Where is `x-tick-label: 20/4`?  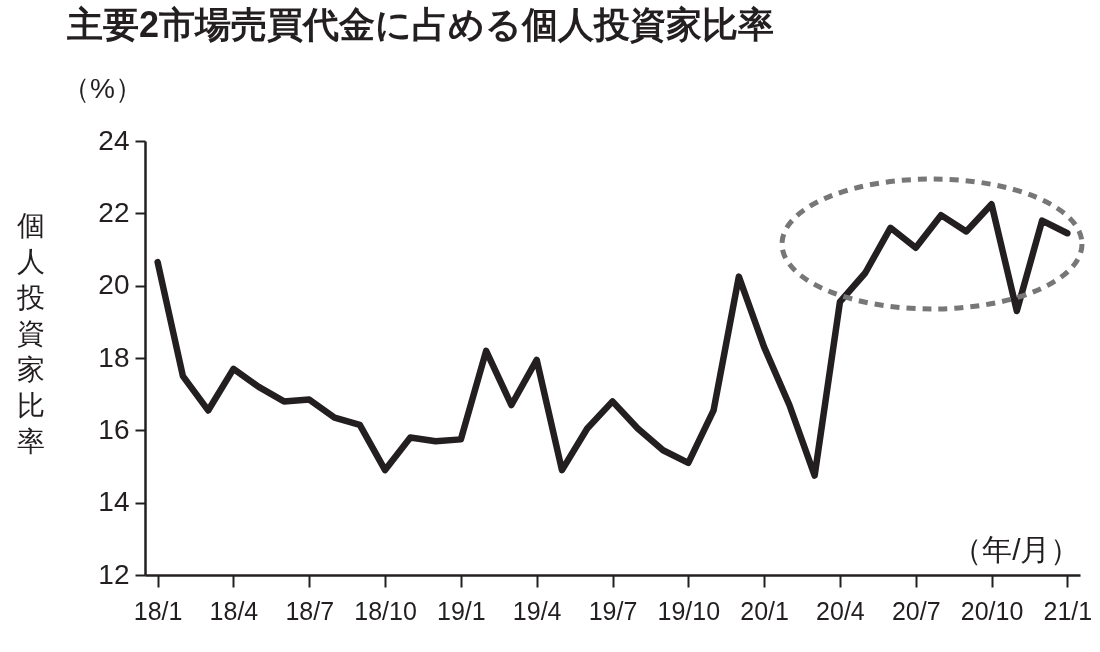 x-tick-label: 20/4 is located at coordinates (840, 610).